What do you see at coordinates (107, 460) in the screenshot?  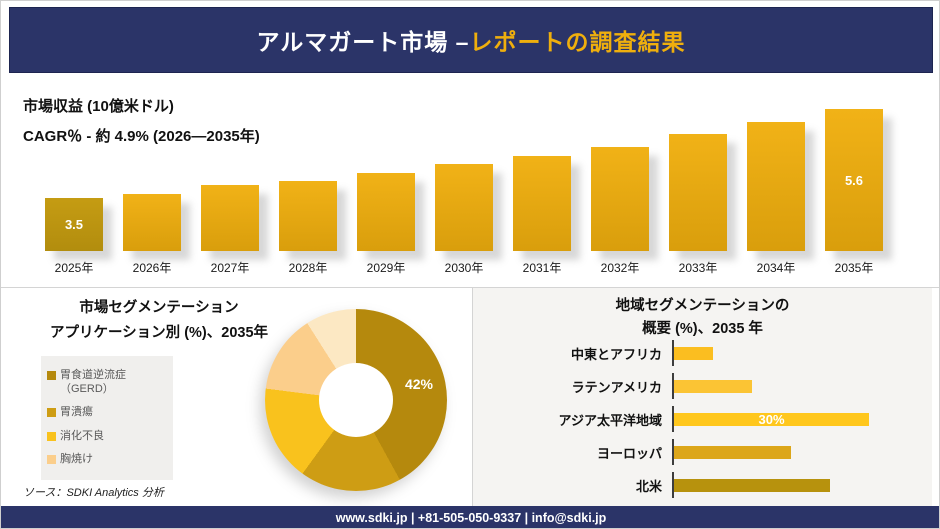 I see `legend-item: 胸焼け` at bounding box center [107, 460].